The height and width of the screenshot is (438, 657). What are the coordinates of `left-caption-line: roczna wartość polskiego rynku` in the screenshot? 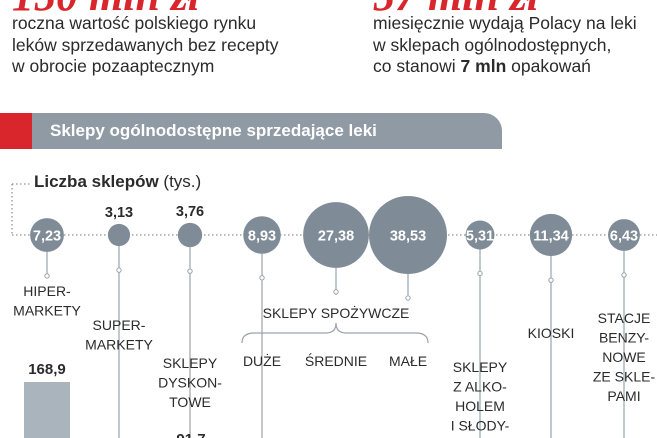 It's located at (134, 23).